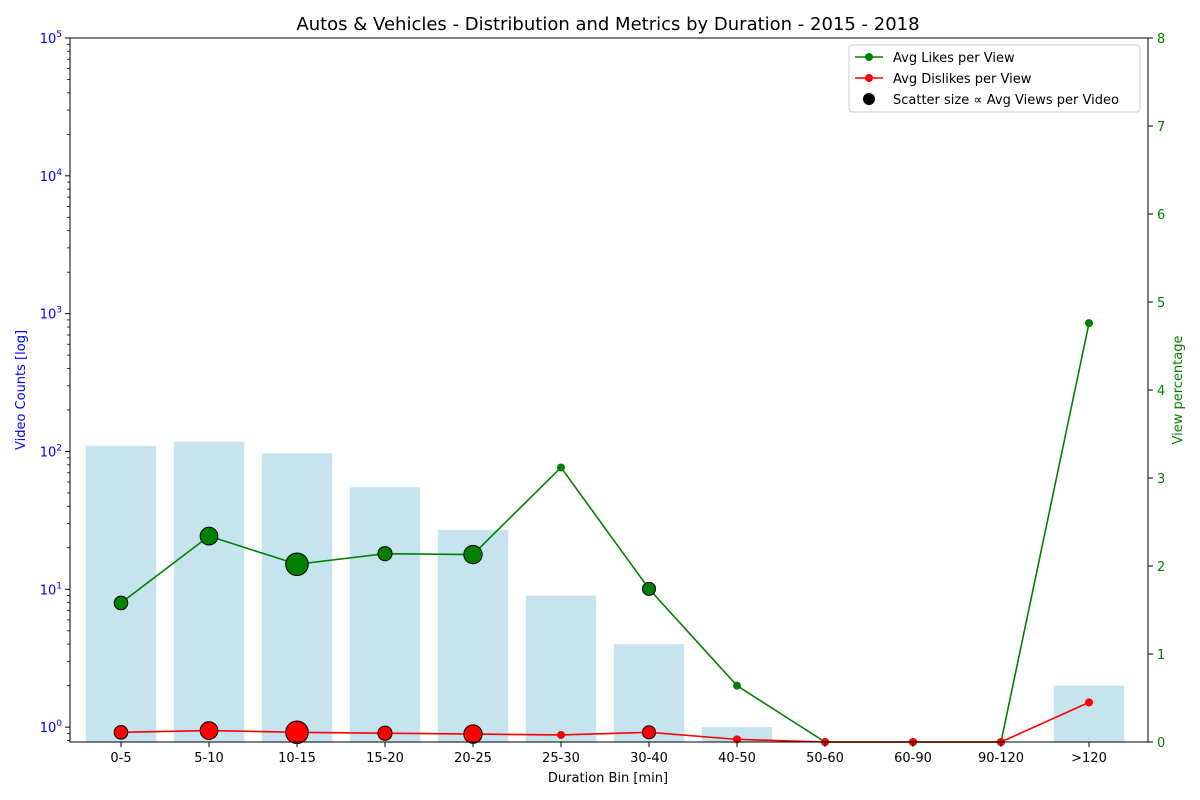 The height and width of the screenshot is (800, 1200). Describe the element at coordinates (209, 758) in the screenshot. I see `x-tick-label-1: 5-10` at that location.